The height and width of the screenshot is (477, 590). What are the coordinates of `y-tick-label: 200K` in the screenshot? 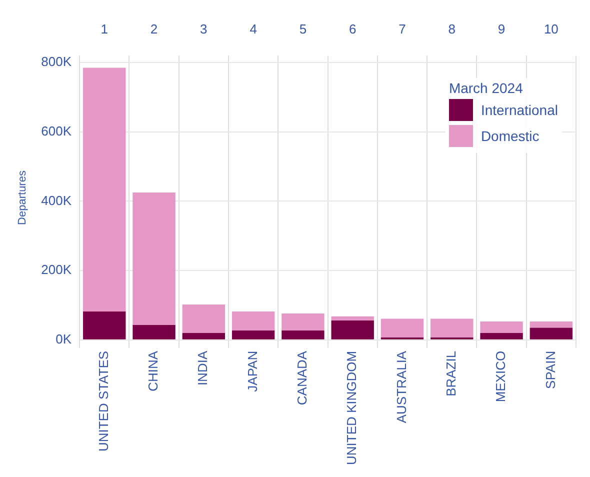 It's located at (56, 270).